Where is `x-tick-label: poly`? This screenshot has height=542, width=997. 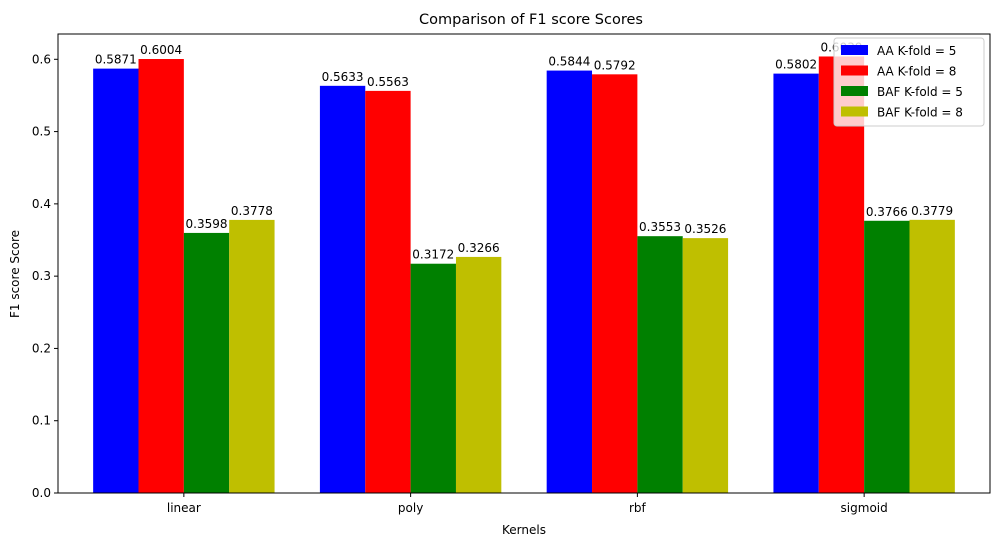
x-tick-label: poly is located at coordinates (410, 508).